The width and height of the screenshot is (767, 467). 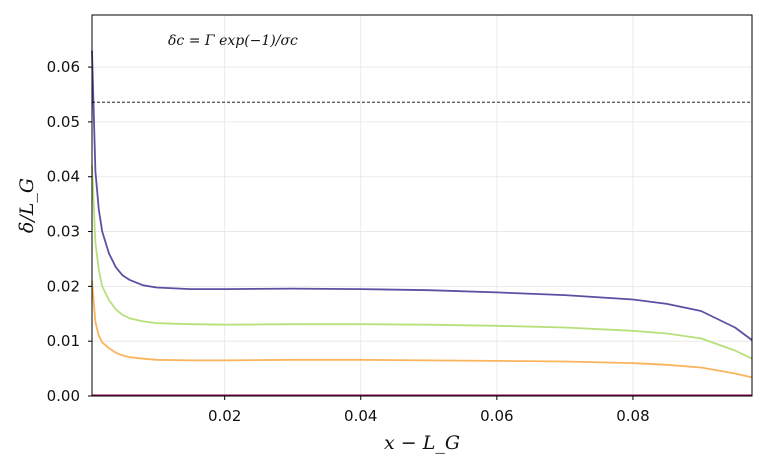 What do you see at coordinates (63, 67) in the screenshot?
I see `y-tick-label: 0.06` at bounding box center [63, 67].